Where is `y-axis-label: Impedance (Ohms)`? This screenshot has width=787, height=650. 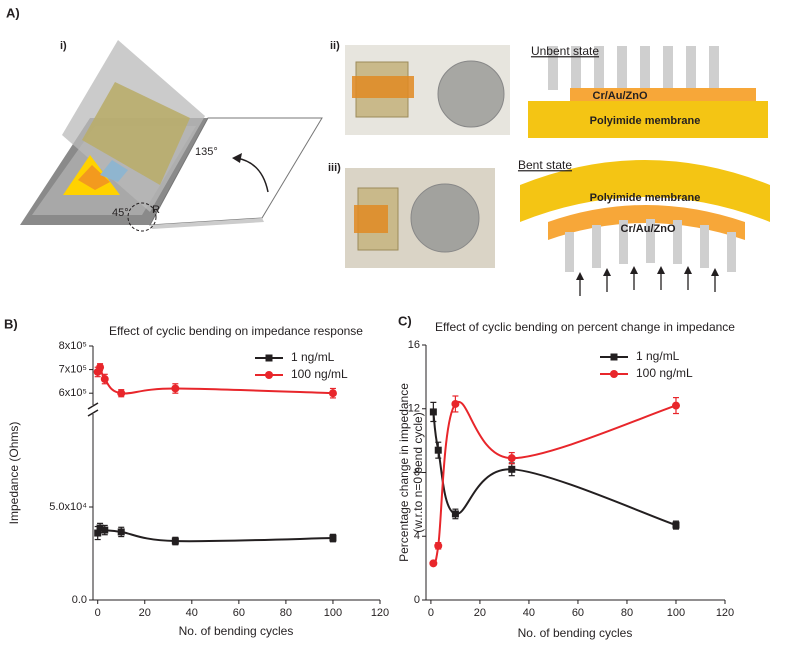
y-axis-label: Impedance (Ohms) is located at coordinates (14, 473).